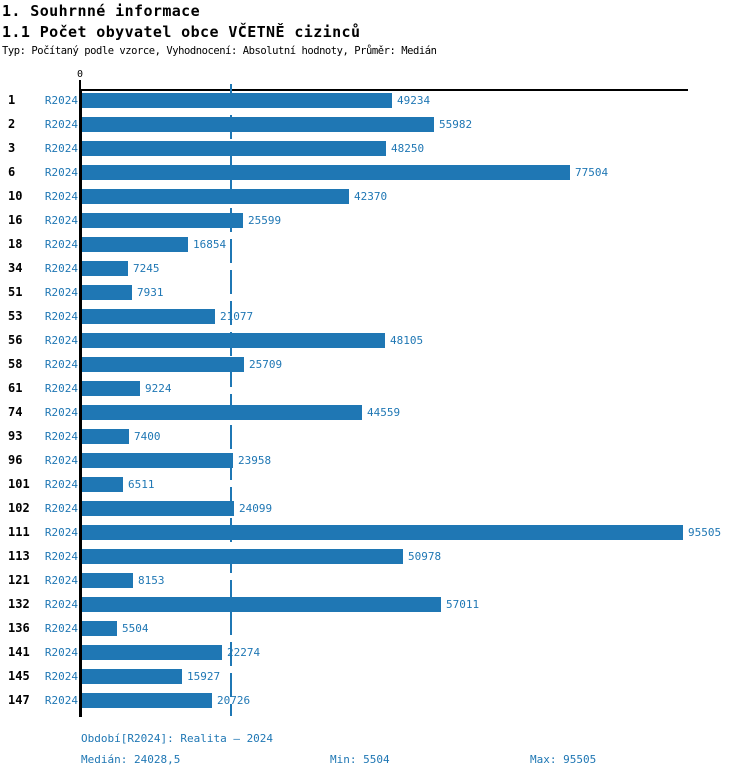  Describe the element at coordinates (147, 436) in the screenshot. I see `row-value-label: 7400` at that location.